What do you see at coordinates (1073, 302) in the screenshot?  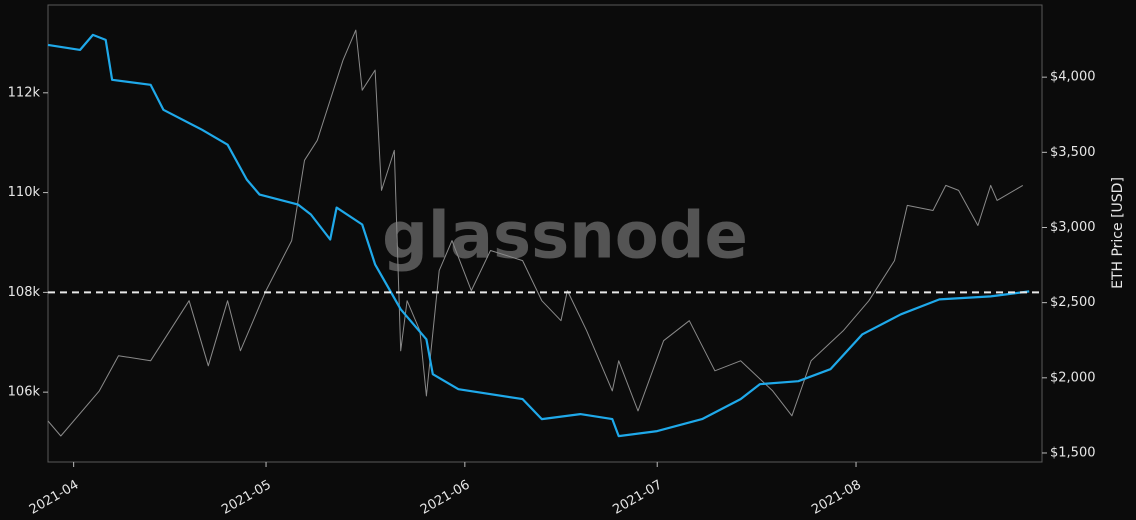 I see `y2-tick-label: $2,500` at bounding box center [1073, 302].